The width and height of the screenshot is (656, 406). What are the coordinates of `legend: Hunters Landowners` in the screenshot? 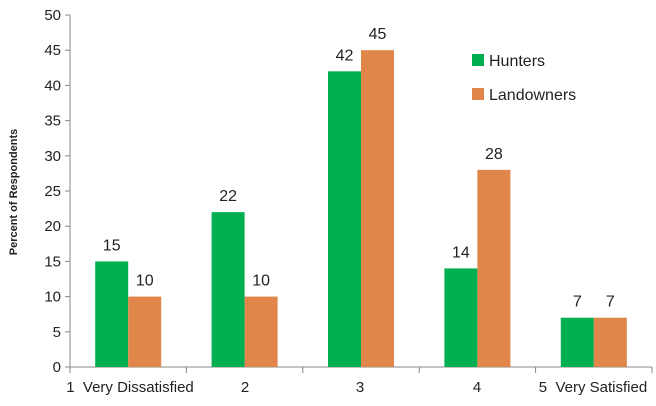 It's located at (524, 78).